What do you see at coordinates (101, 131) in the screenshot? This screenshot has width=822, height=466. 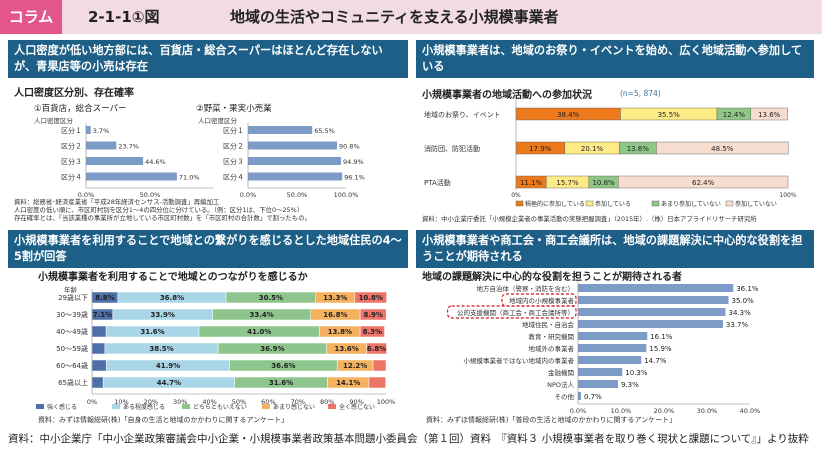 I see `data-label: 3.7%` at bounding box center [101, 131].